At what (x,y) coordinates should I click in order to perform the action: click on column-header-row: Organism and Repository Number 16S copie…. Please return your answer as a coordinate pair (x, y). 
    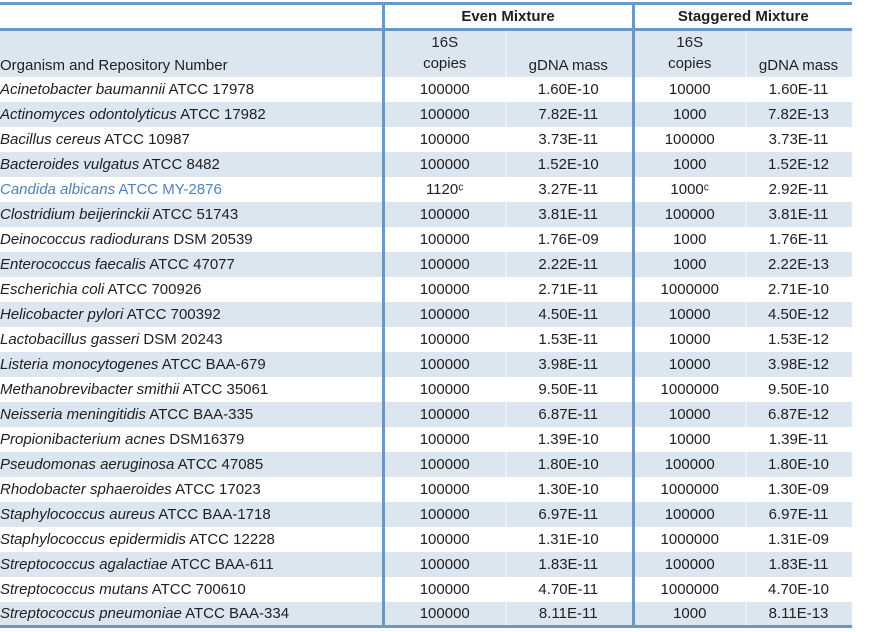
    Looking at the image, I should click on (426, 53).